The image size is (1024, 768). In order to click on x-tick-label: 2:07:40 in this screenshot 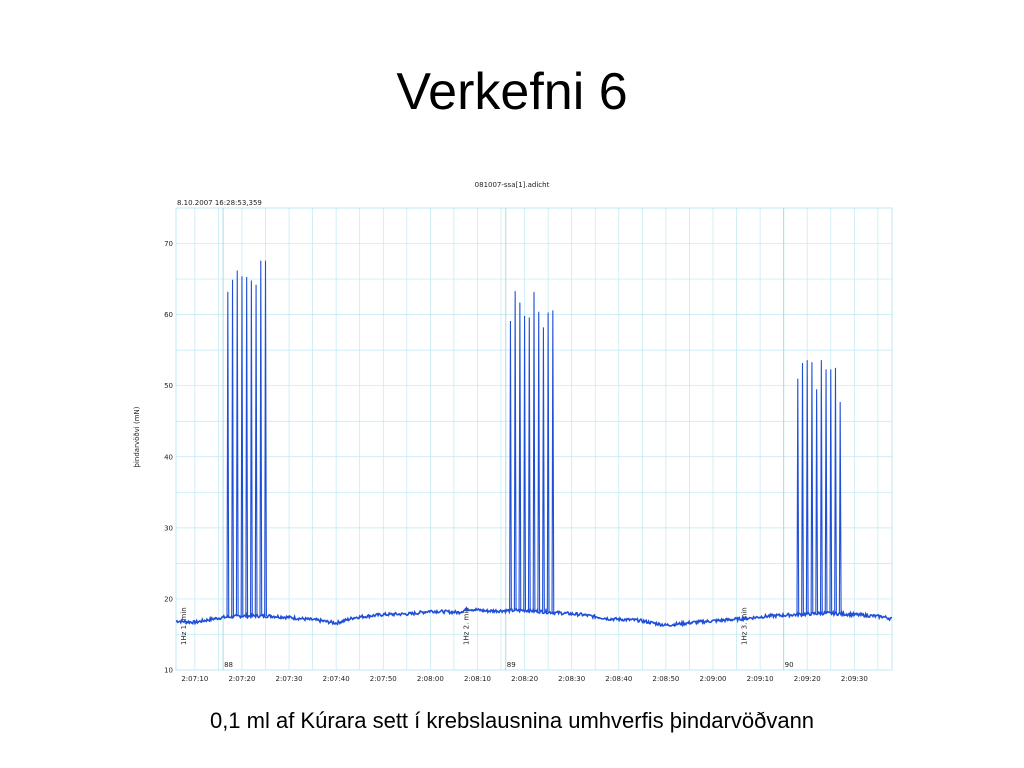, I will do `click(336, 679)`.